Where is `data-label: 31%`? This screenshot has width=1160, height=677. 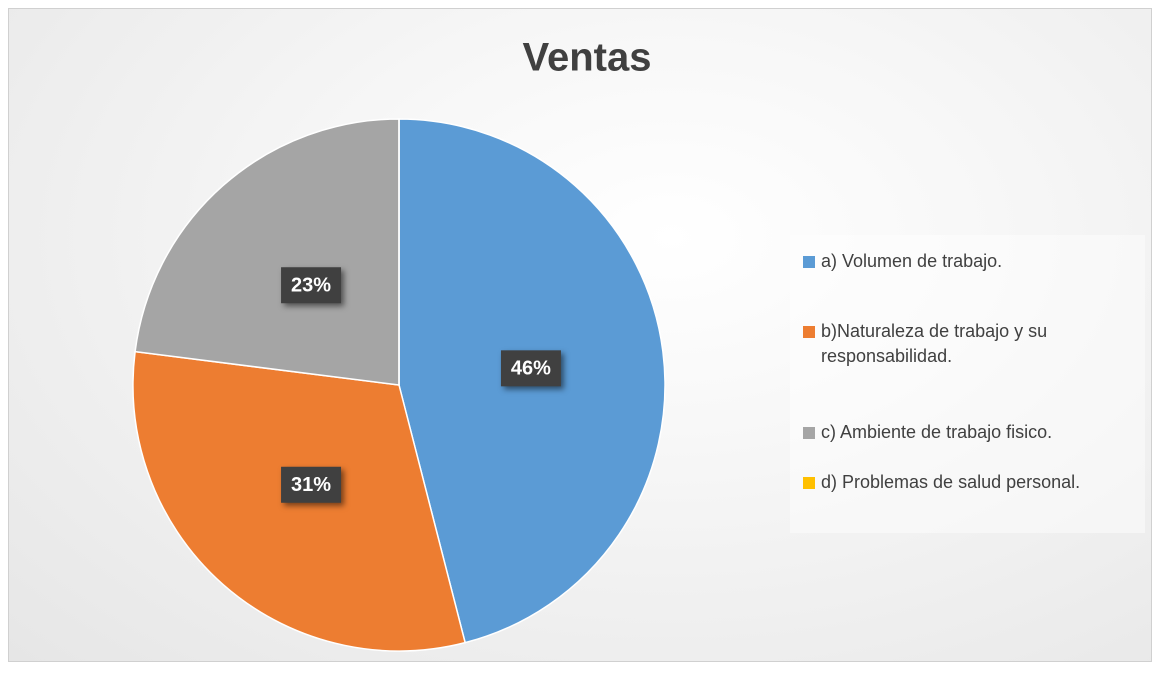 data-label: 31% is located at coordinates (311, 485).